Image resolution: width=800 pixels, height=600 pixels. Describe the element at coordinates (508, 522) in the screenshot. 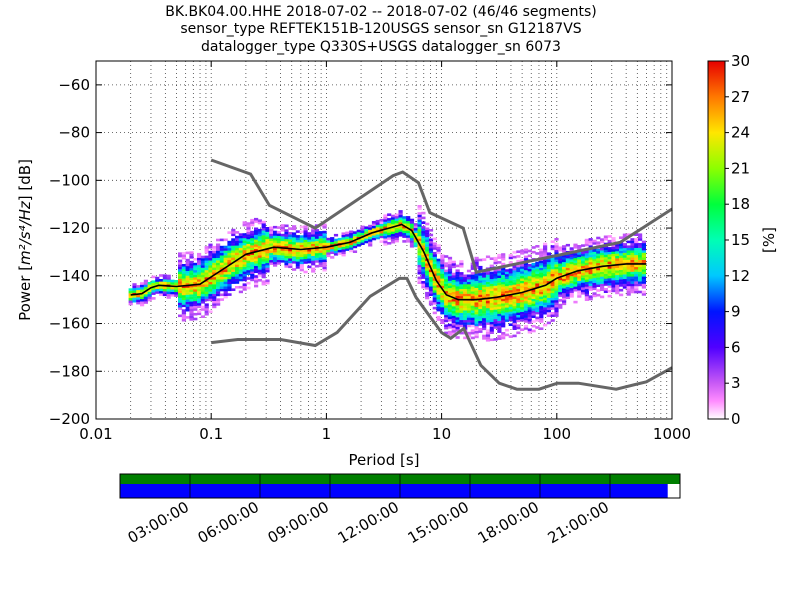

I see `timeline-tick-label: 18:00:00` at that location.